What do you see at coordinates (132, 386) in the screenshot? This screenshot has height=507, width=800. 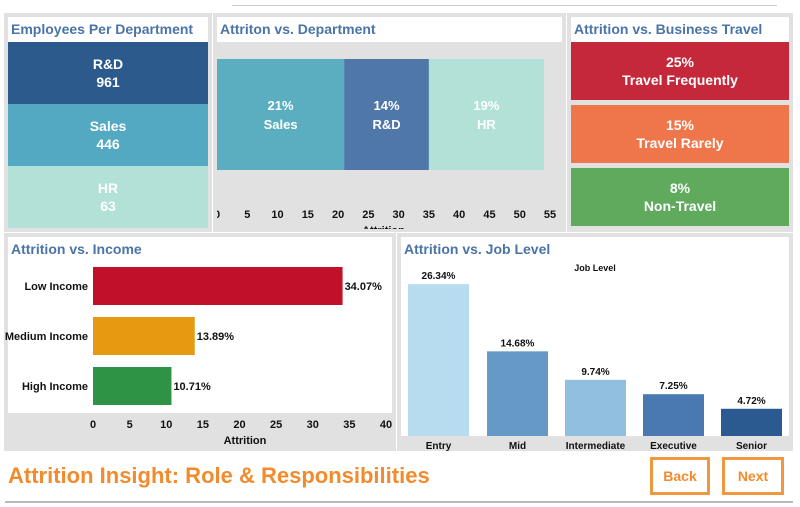 I see `income-bar-high-income` at bounding box center [132, 386].